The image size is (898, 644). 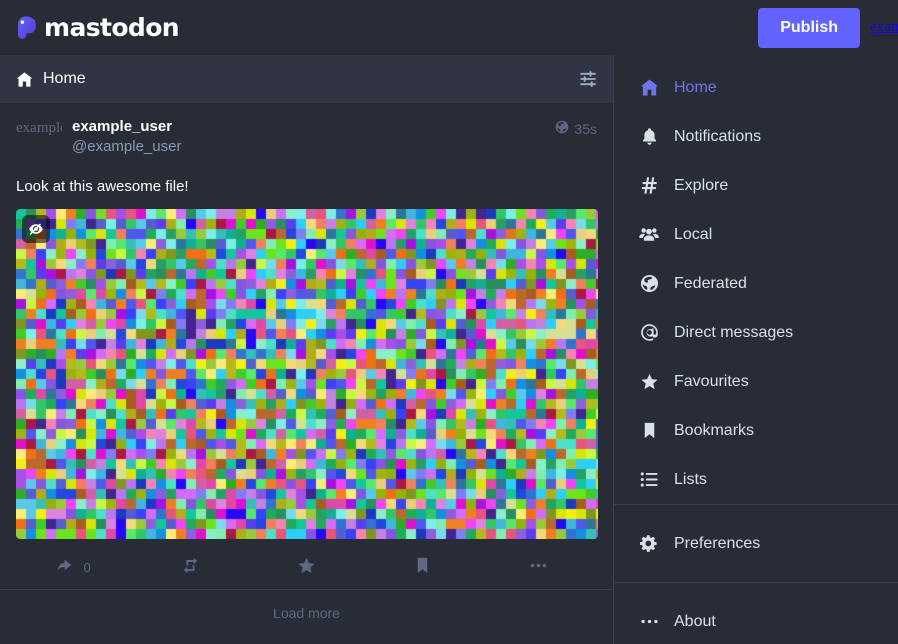 I want to click on status-names: example_user @example_user, so click(x=126, y=136).